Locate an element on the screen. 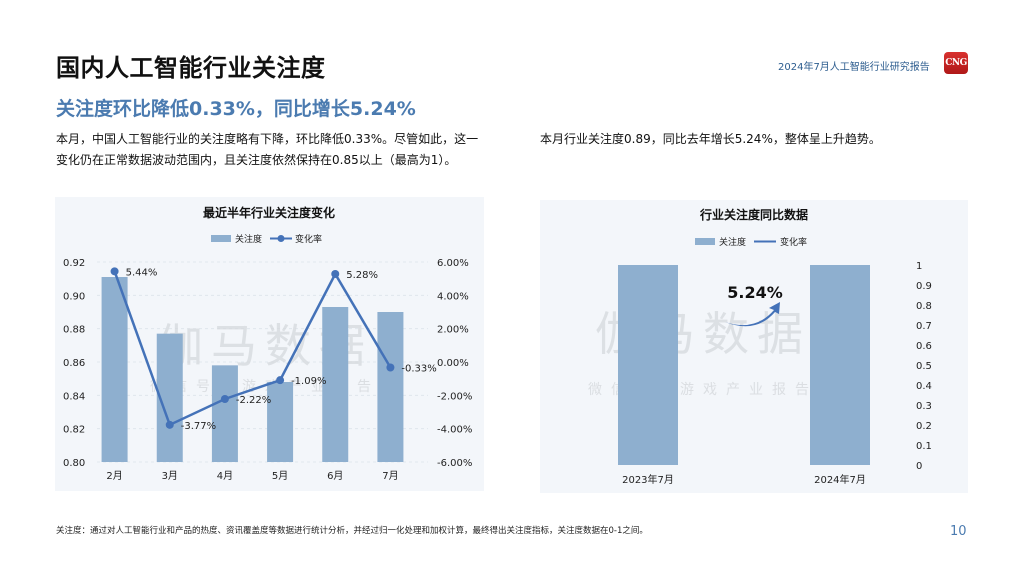 This screenshot has width=1024, height=576. y-left-tick: 0.84 is located at coordinates (74, 396).